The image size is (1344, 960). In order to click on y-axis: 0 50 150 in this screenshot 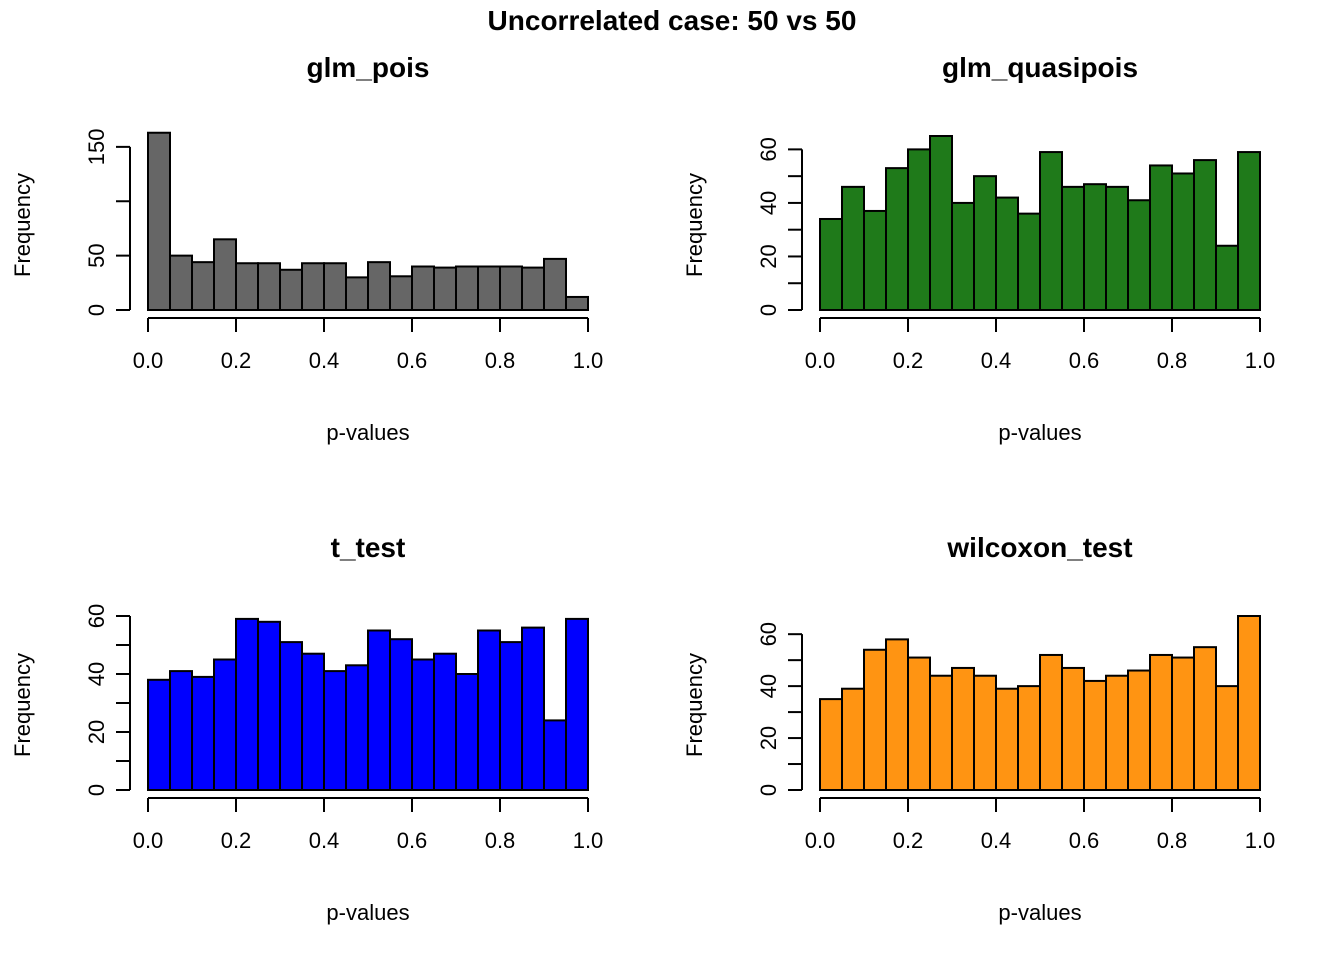, I will do `click(107, 222)`.